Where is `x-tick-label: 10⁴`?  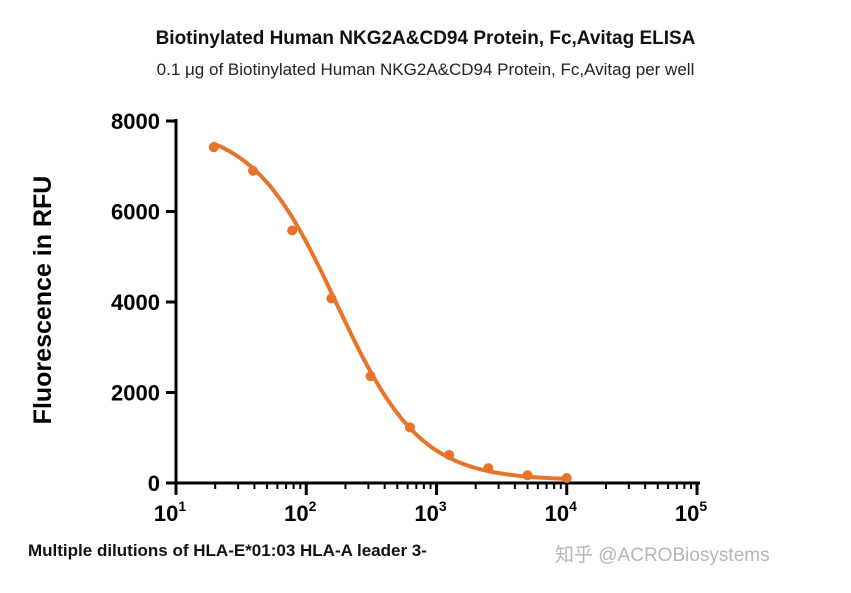
x-tick-label: 10⁴ is located at coordinates (561, 512).